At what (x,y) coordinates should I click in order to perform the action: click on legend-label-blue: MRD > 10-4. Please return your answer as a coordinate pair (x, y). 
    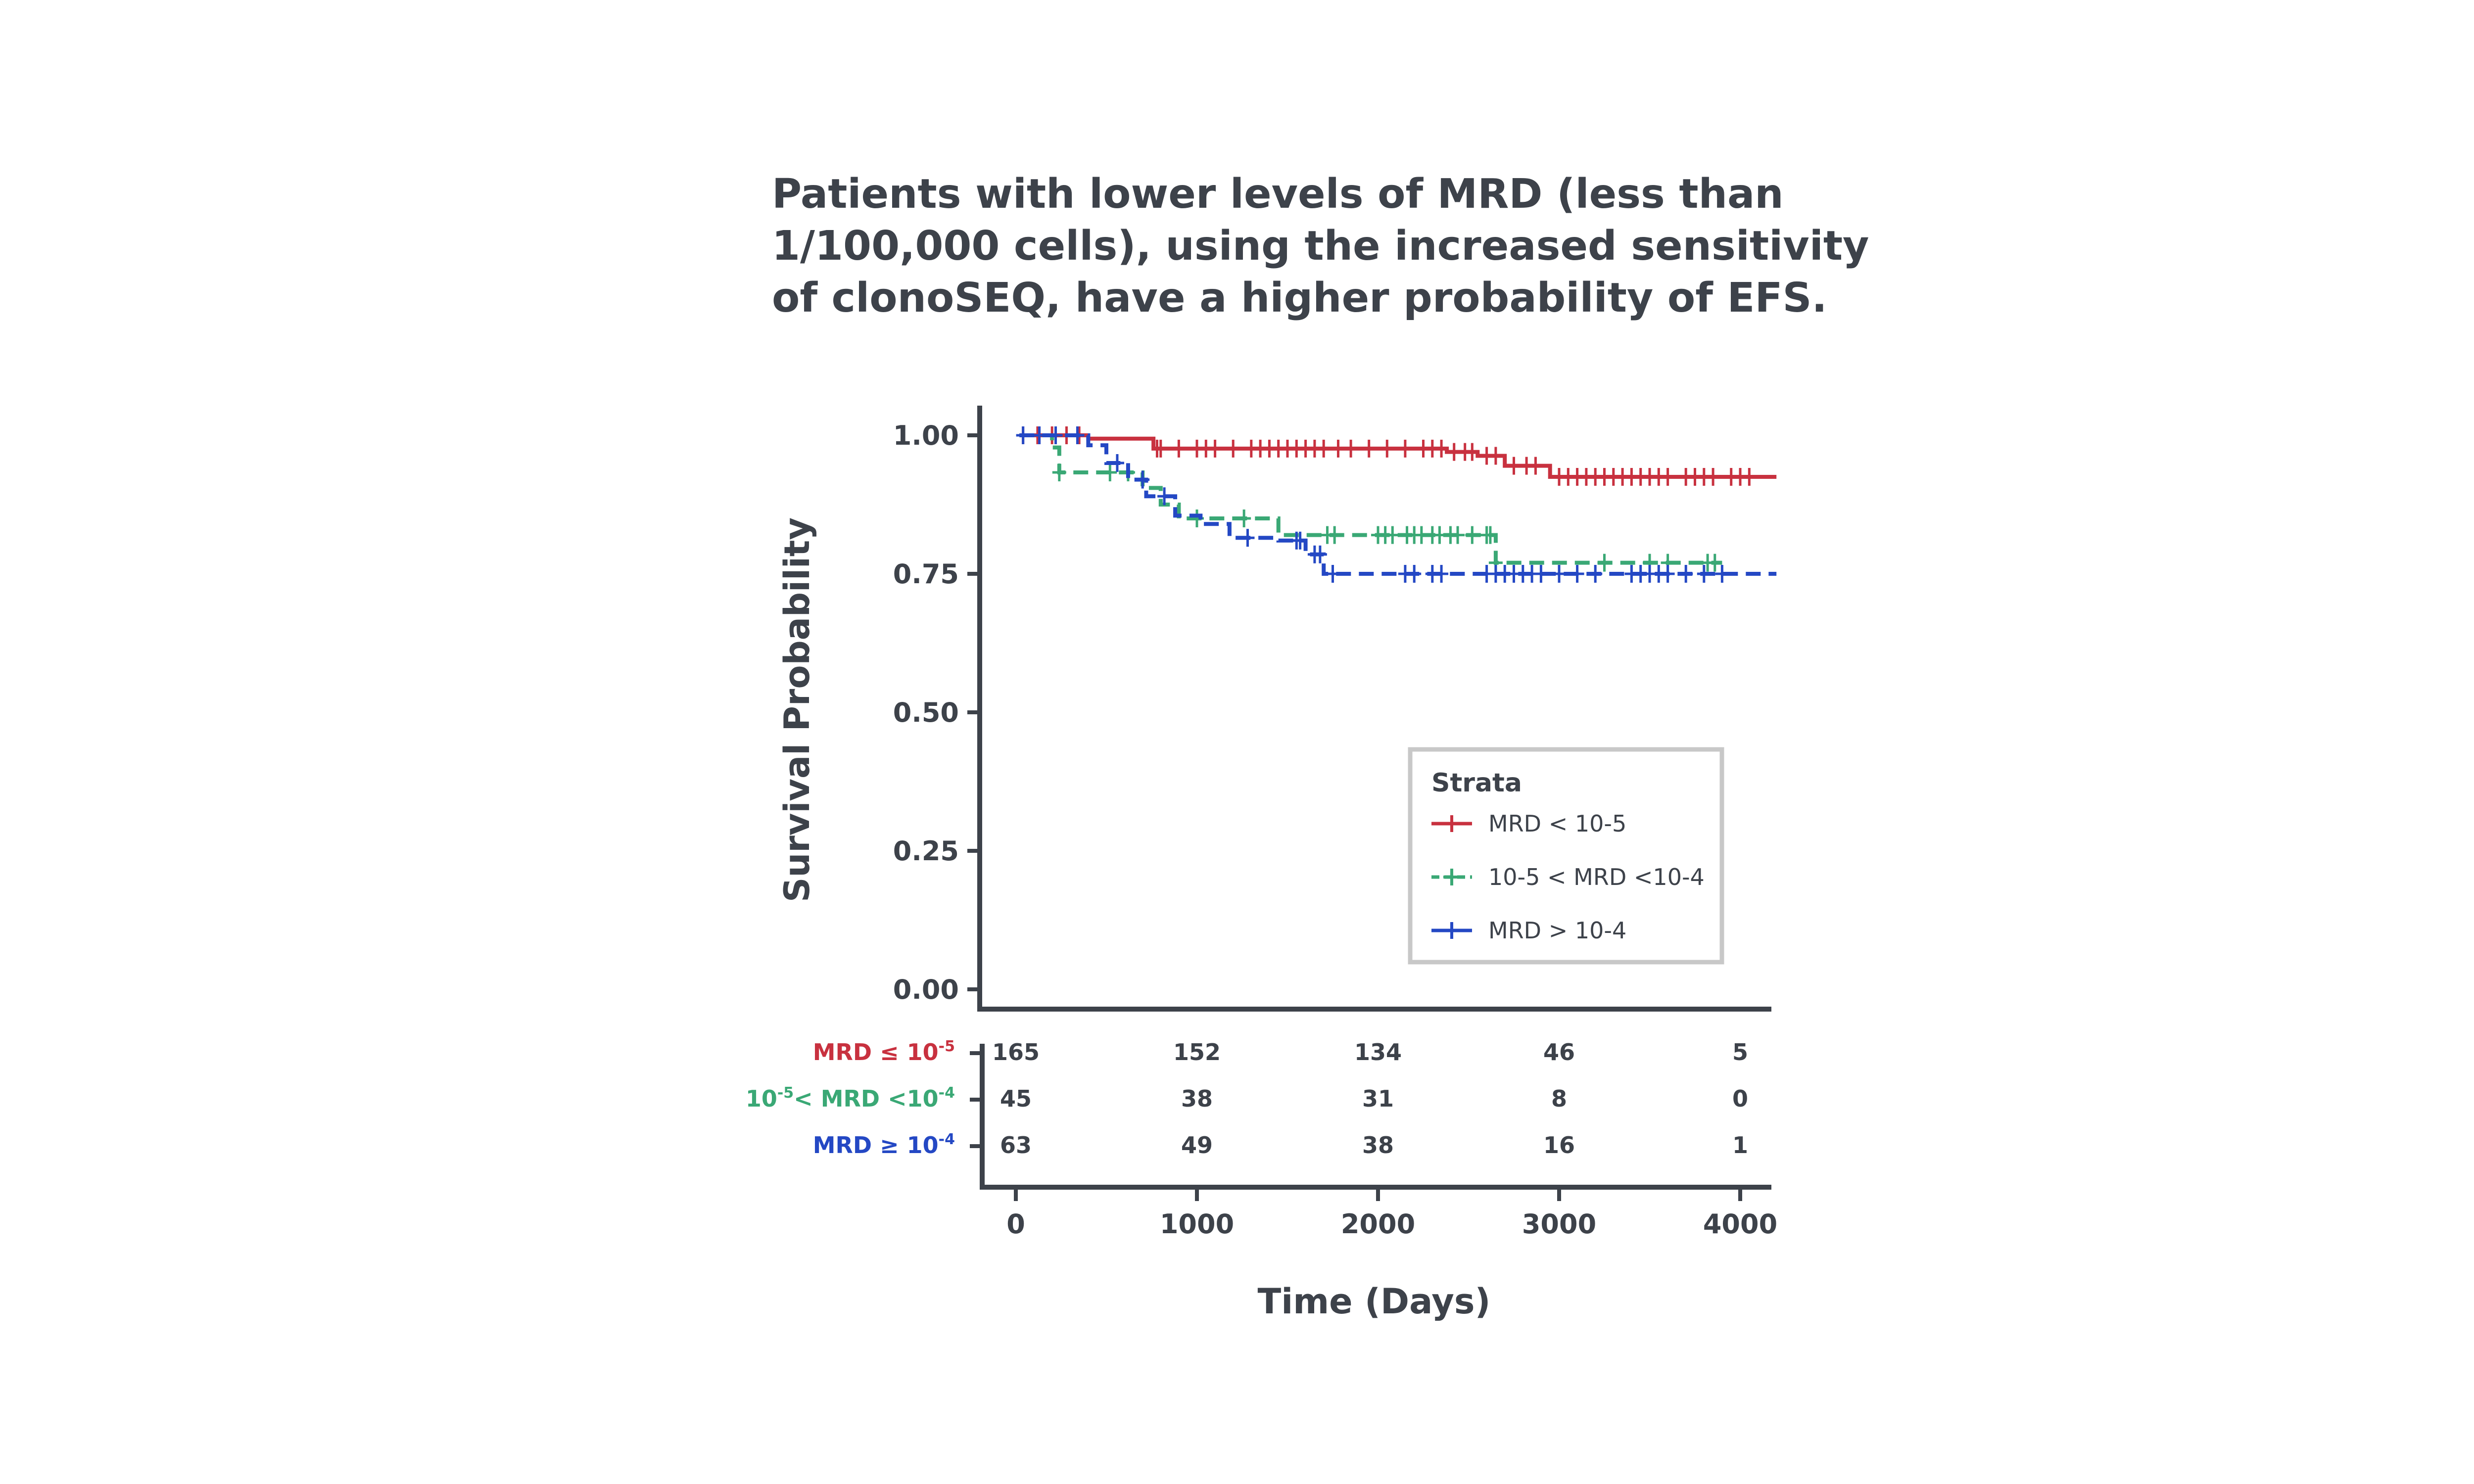
    Looking at the image, I should click on (1557, 930).